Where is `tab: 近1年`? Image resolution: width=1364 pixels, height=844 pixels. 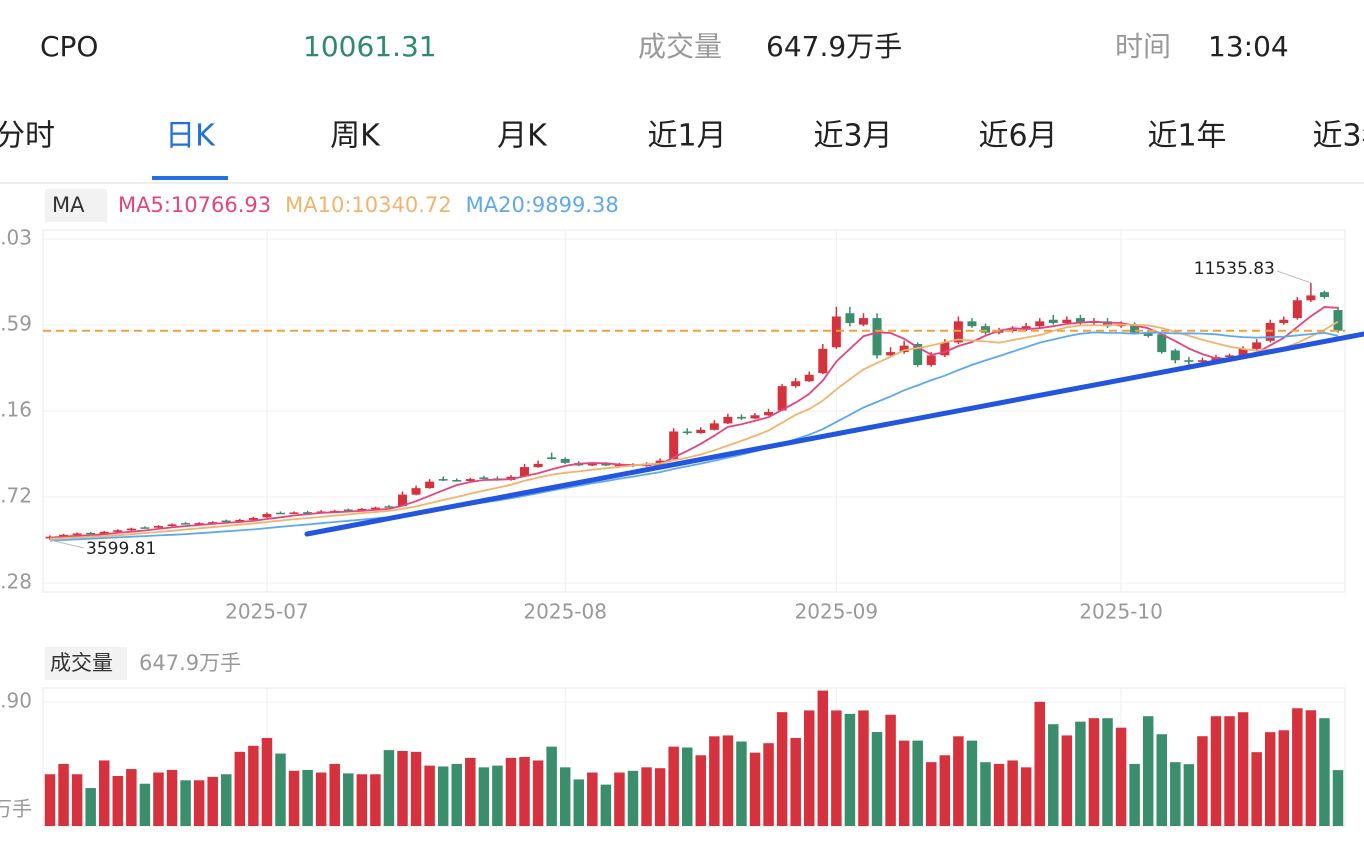
tab: 近1年 is located at coordinates (1186, 136).